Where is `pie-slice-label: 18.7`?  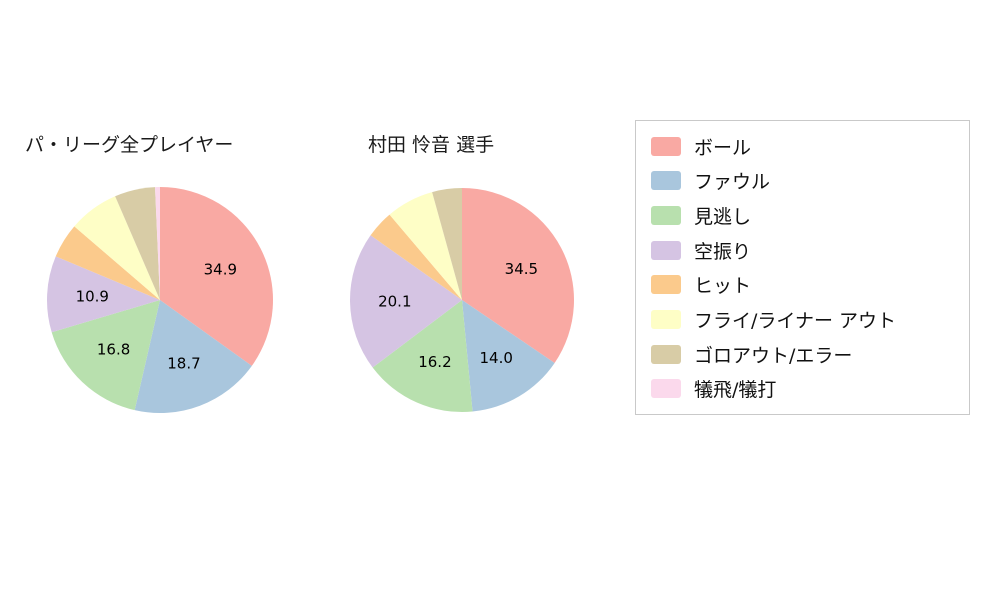
pie-slice-label: 18.7 is located at coordinates (183, 364).